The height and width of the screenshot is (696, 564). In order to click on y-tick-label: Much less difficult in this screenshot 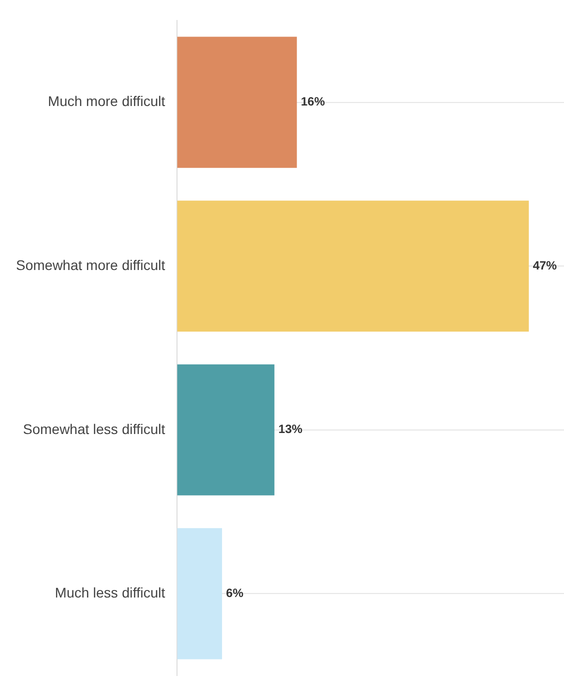, I will do `click(110, 592)`.